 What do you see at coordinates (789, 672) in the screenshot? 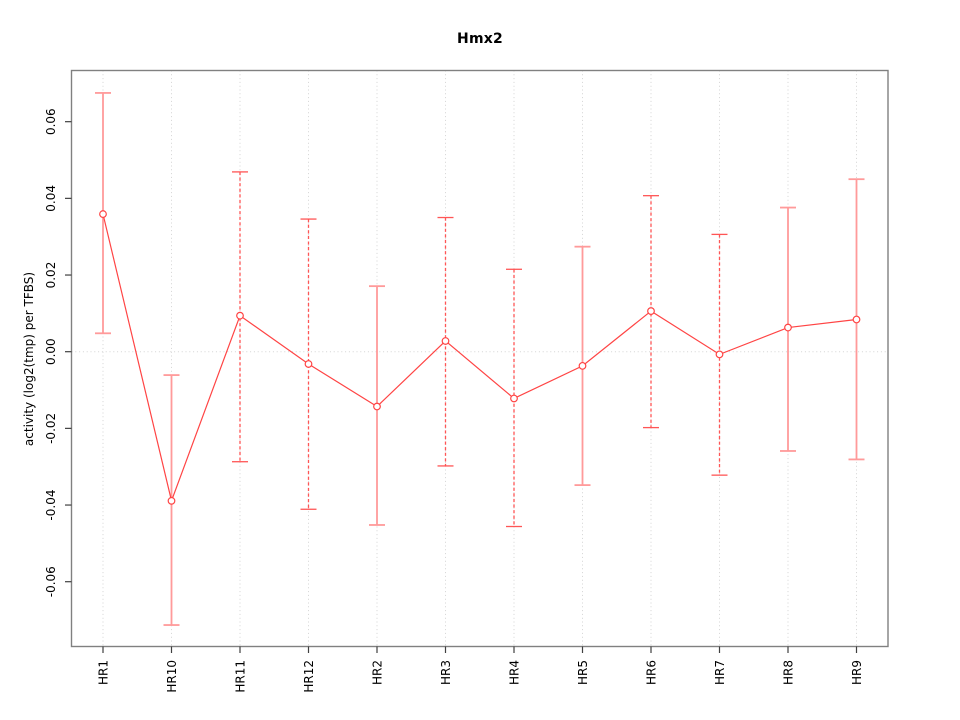
I see `x-tick-label: HR8` at bounding box center [789, 672].